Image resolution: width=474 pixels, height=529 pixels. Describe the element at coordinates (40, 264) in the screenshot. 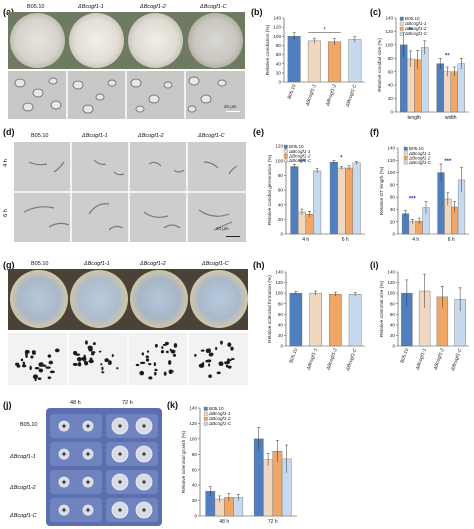

I see `strain-label-g-0: B05.10` at that location.